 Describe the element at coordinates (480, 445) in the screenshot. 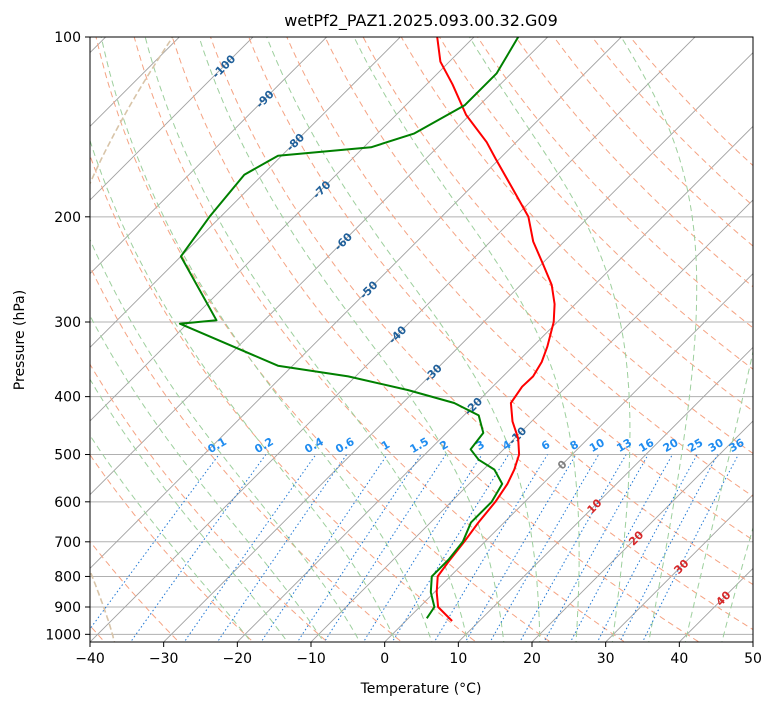

I see `mixing-ratio-label: 3` at that location.